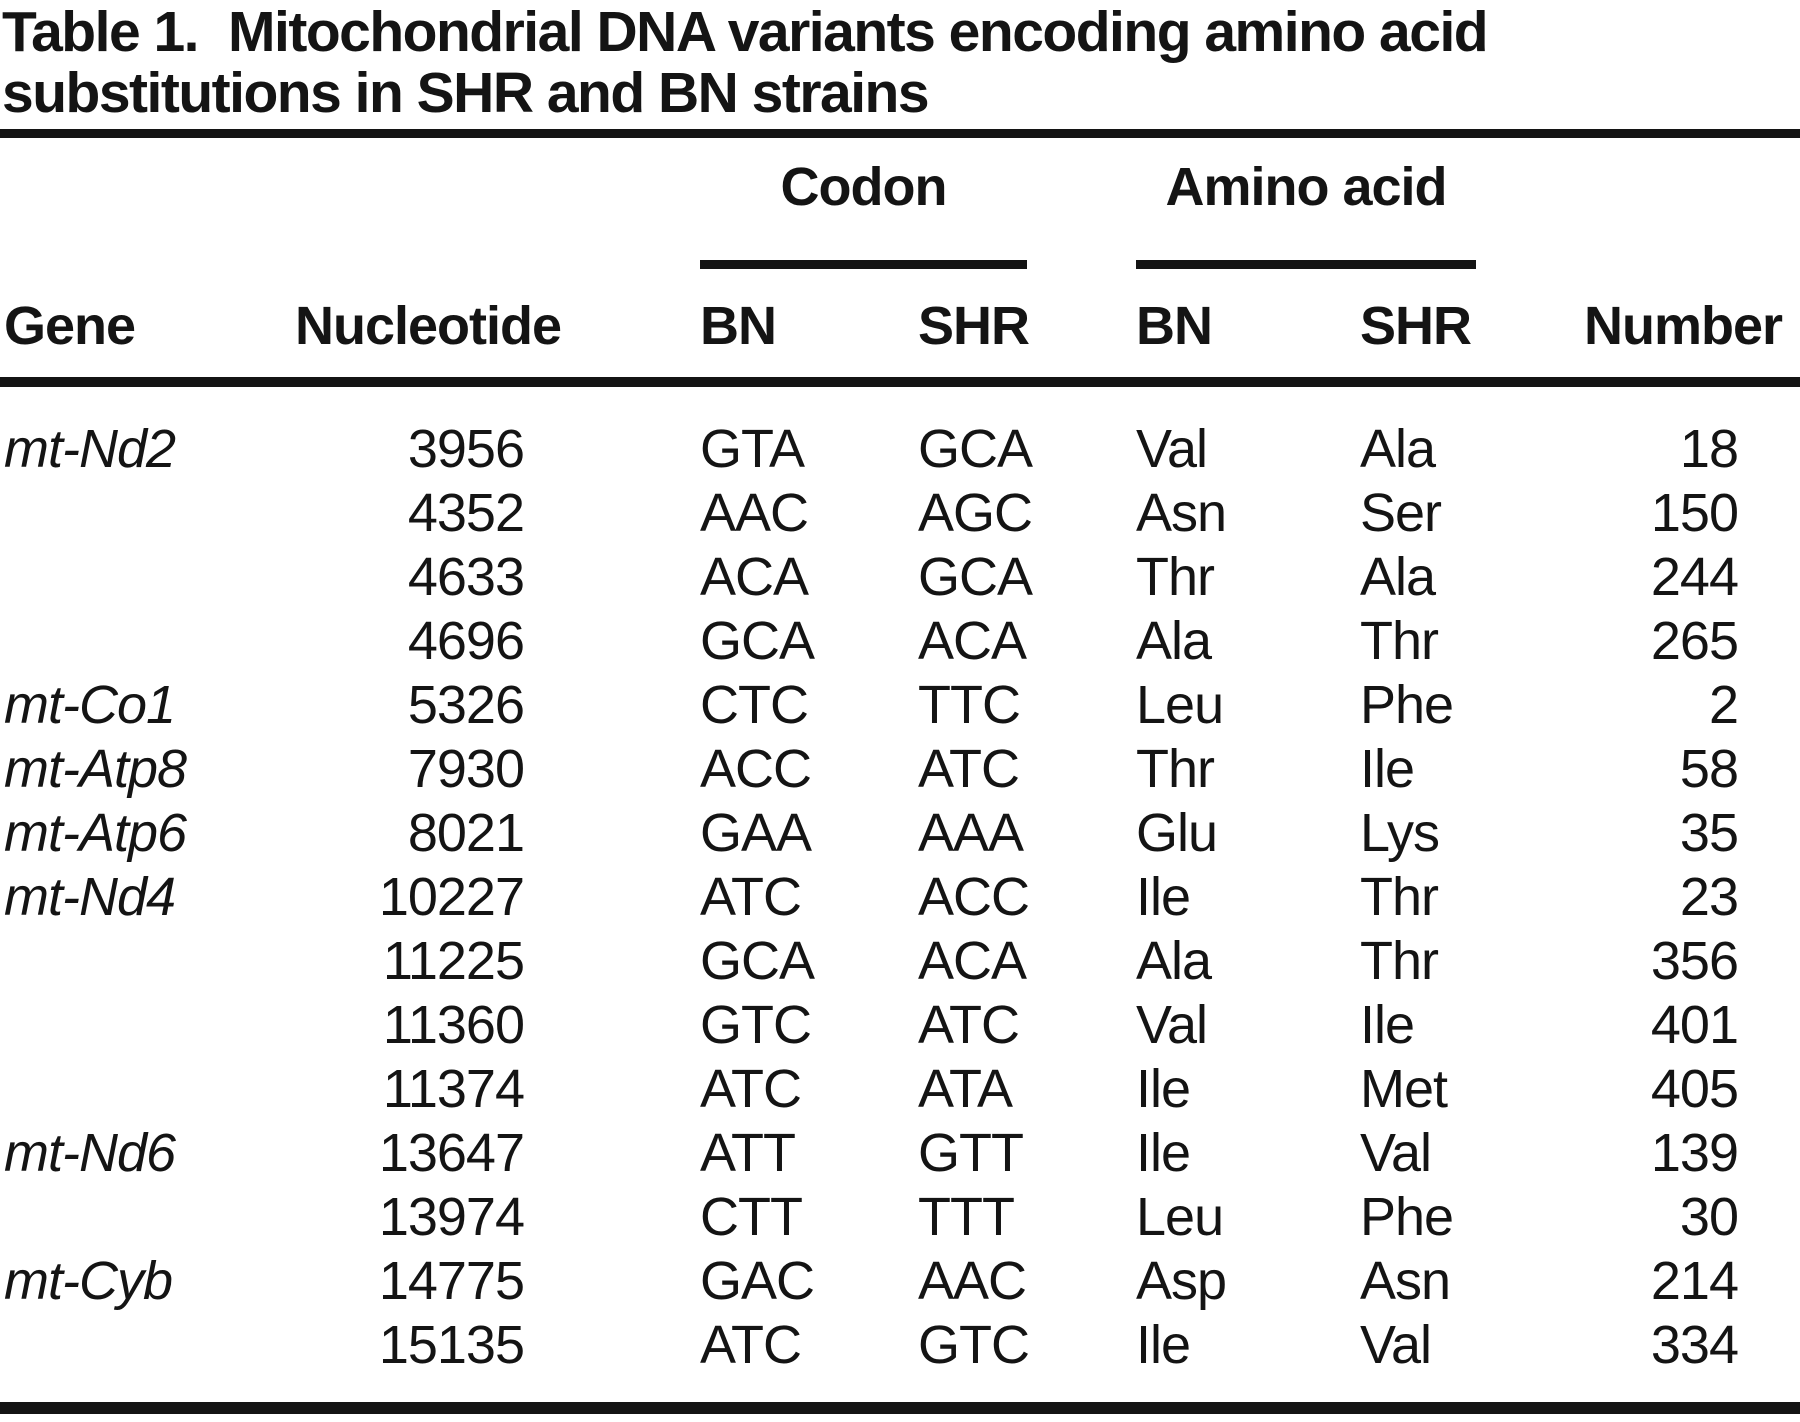 The height and width of the screenshot is (1422, 1800). What do you see at coordinates (1694, 1025) in the screenshot?
I see `number-cell: 401` at bounding box center [1694, 1025].